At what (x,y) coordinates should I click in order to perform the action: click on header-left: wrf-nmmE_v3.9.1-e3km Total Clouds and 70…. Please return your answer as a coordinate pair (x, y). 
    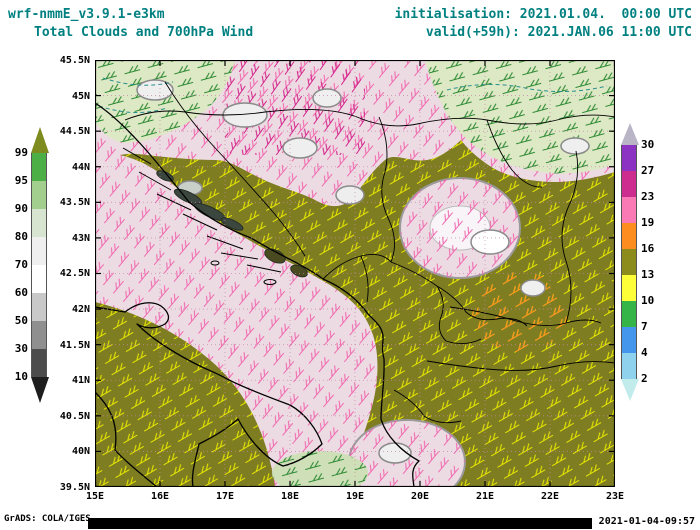
    Looking at the image, I should click on (130, 24).